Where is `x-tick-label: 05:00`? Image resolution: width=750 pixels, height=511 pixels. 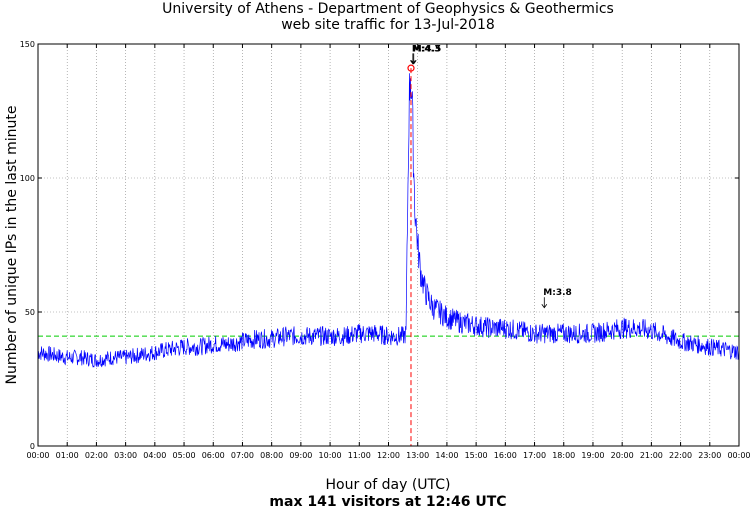
x-tick-label: 05:00 is located at coordinates (184, 455).